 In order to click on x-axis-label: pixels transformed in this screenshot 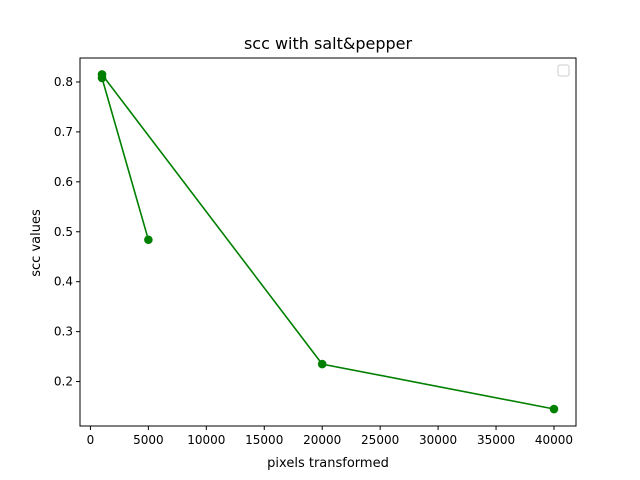, I will do `click(328, 463)`.